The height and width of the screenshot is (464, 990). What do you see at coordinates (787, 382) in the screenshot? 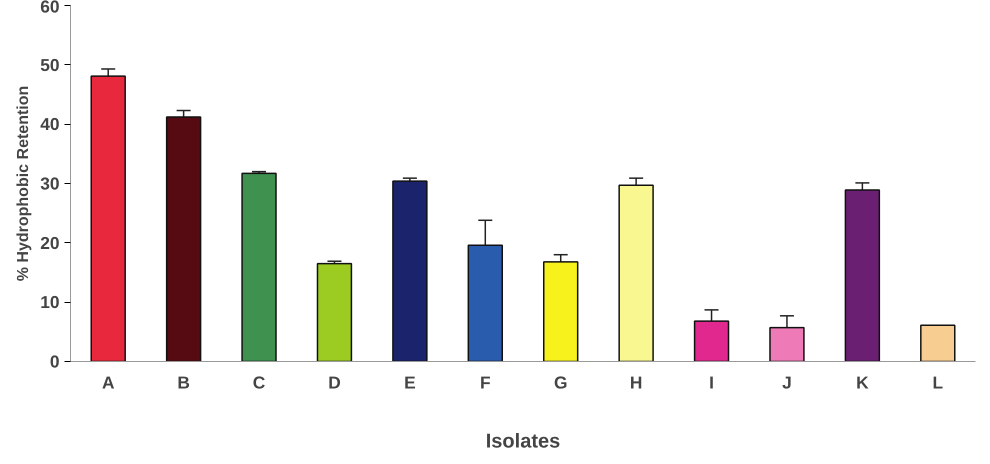
I see `x-tick-label: J` at bounding box center [787, 382].